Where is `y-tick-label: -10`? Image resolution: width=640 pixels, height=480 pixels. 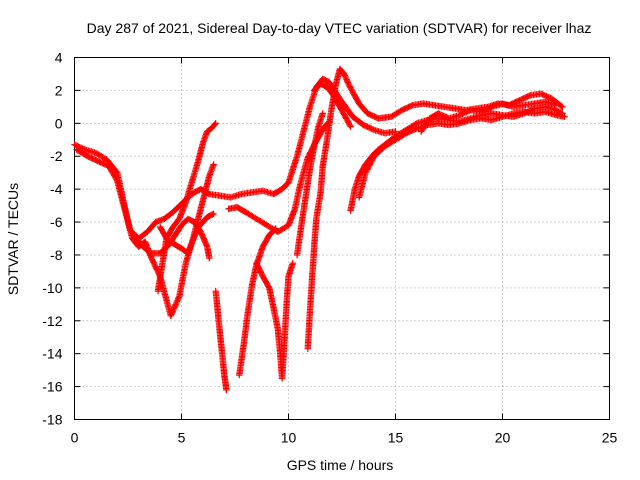
y-tick-label: -10 is located at coordinates (52, 288).